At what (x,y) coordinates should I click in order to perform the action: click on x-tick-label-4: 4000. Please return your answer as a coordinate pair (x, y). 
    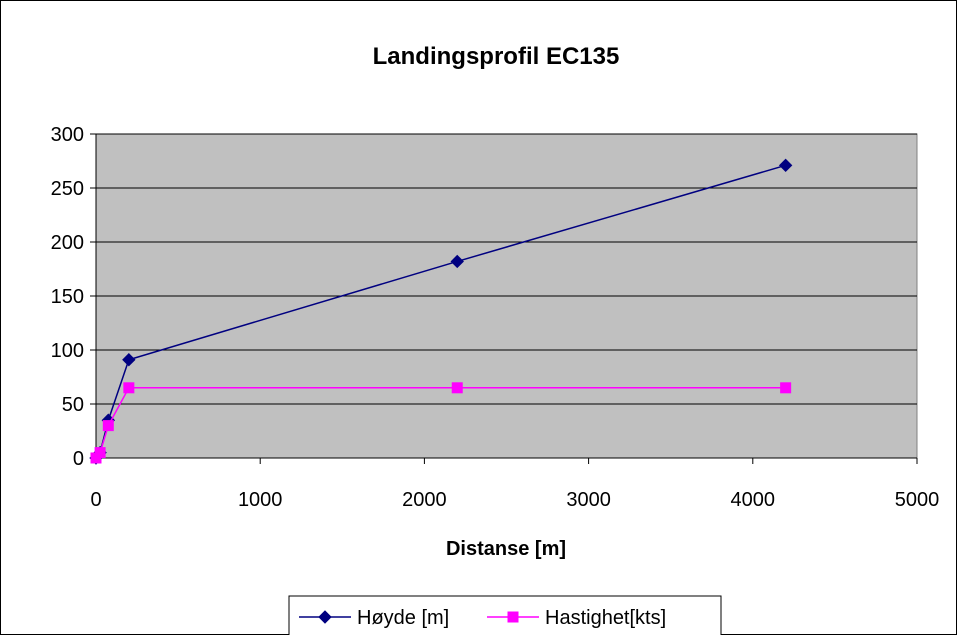
    Looking at the image, I should click on (753, 500).